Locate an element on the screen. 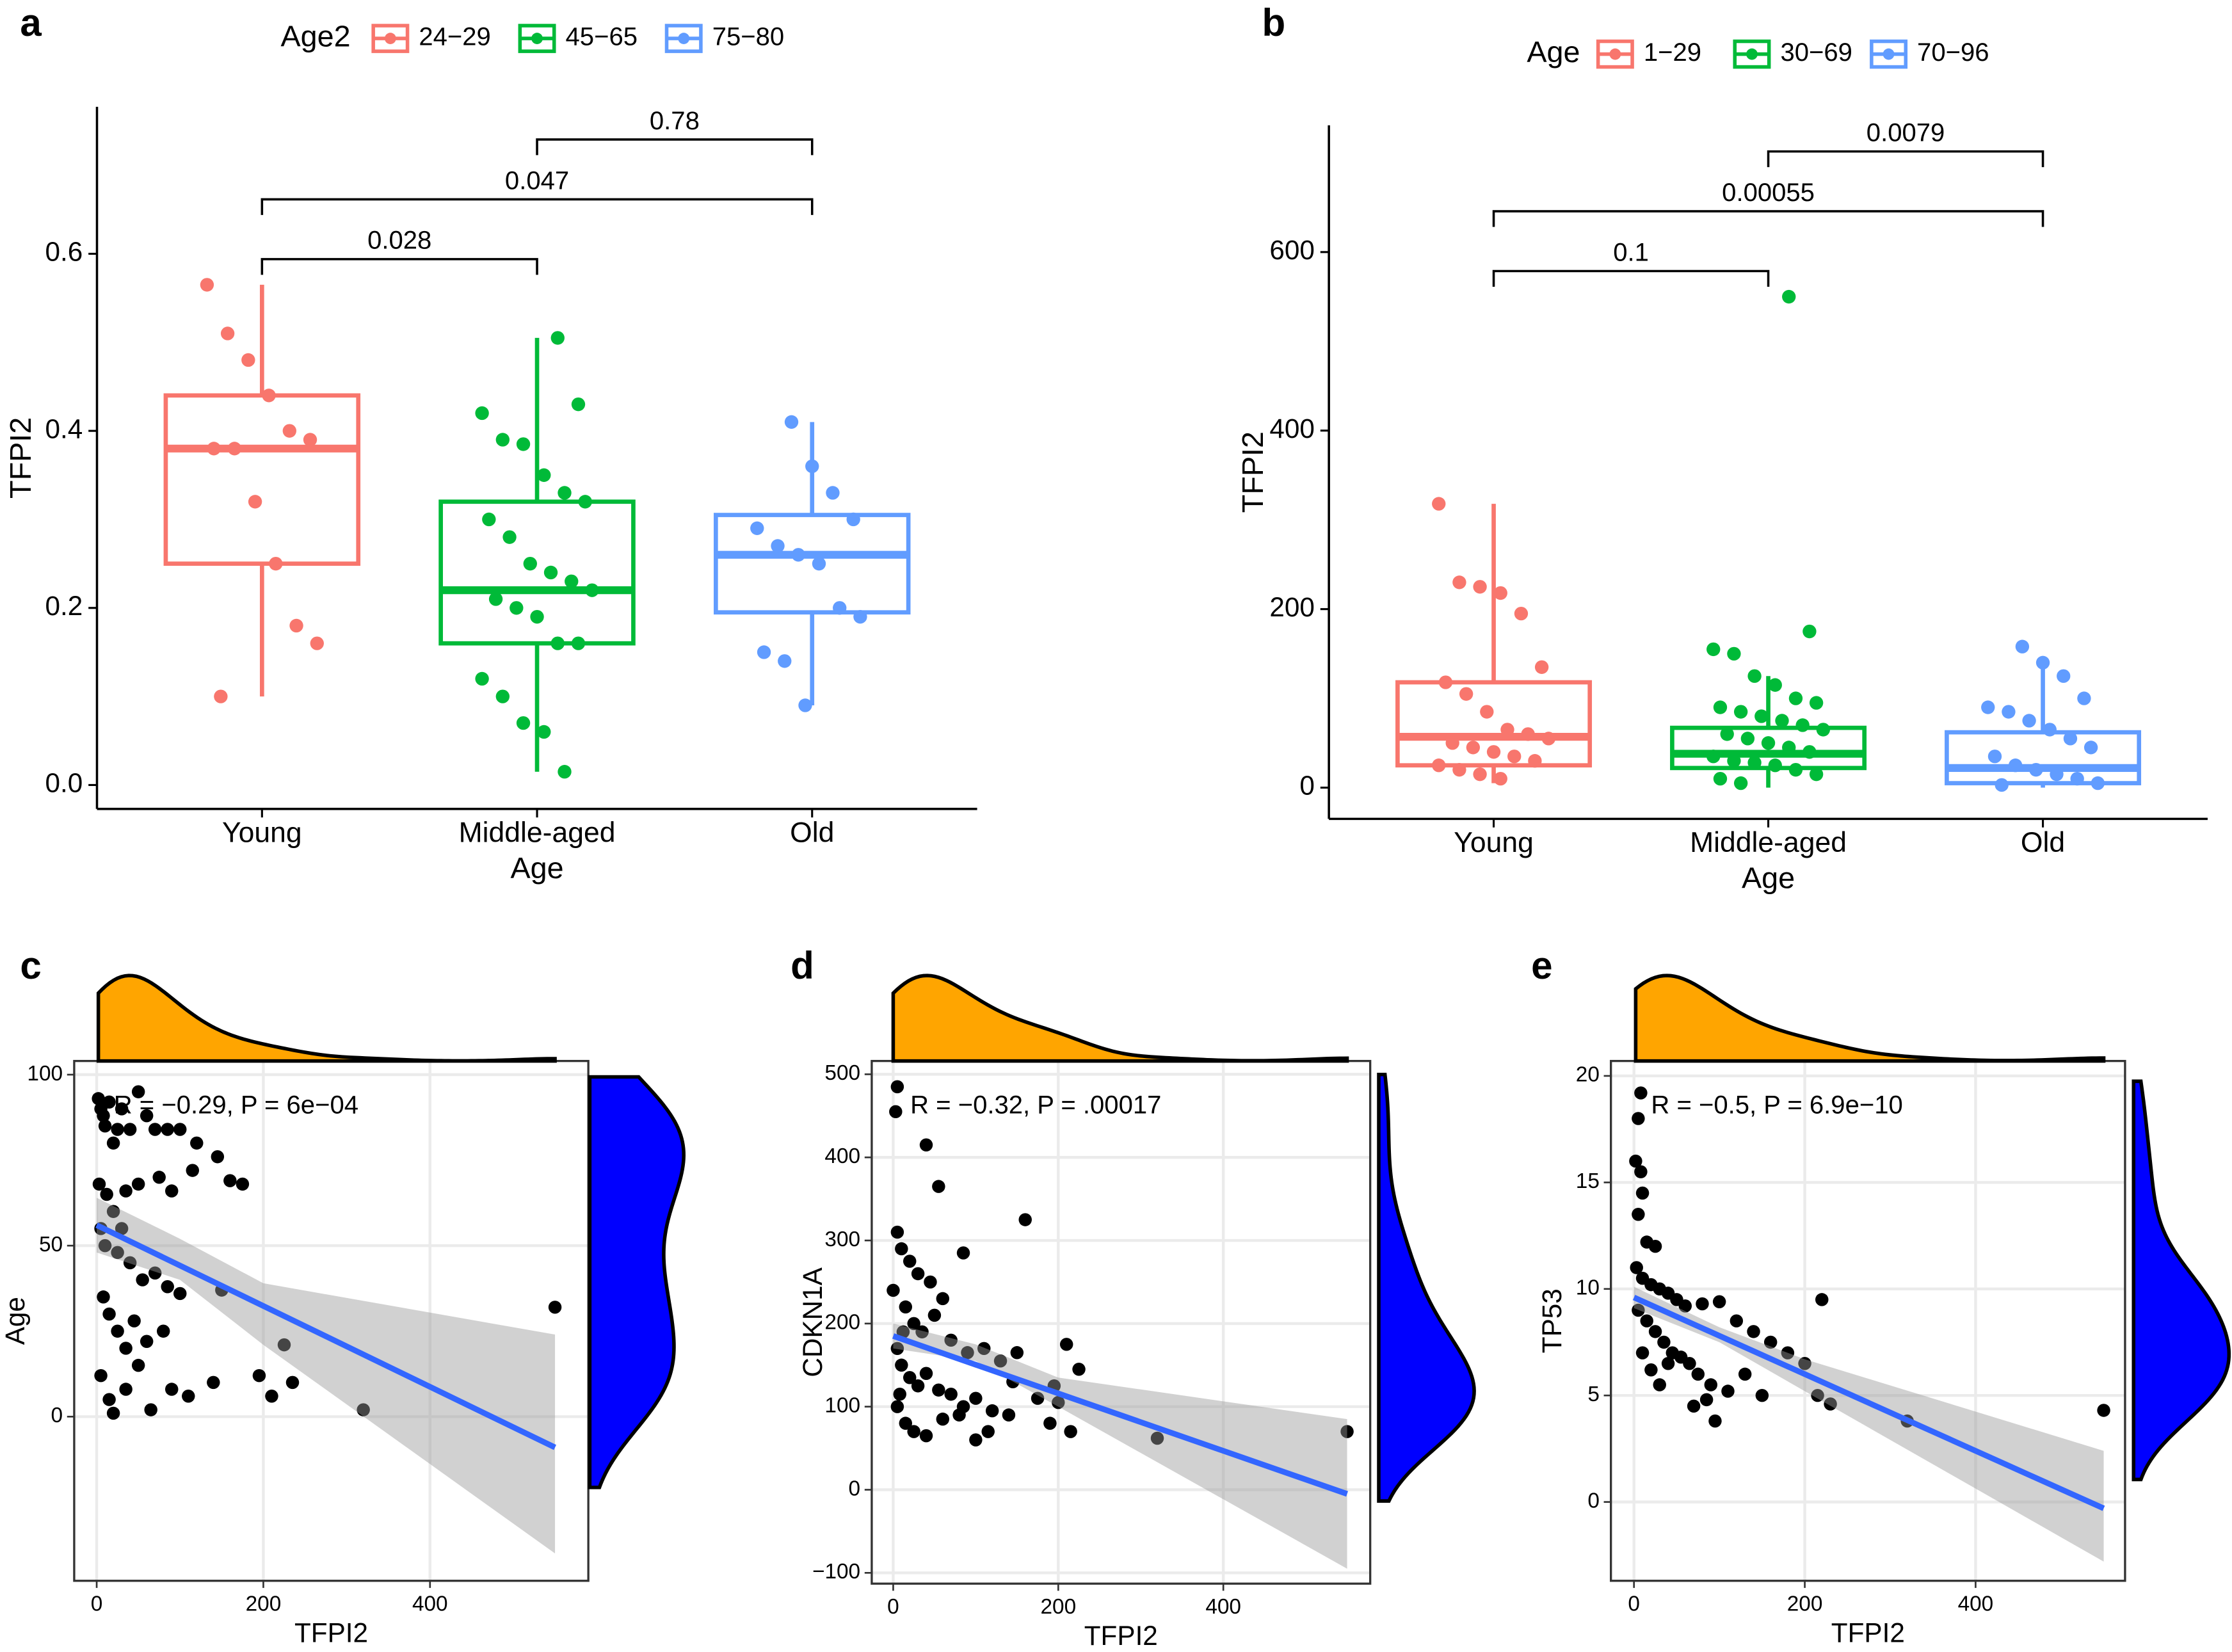 This screenshot has height=1652, width=2232. legend-key-dot is located at coordinates (1889, 54).